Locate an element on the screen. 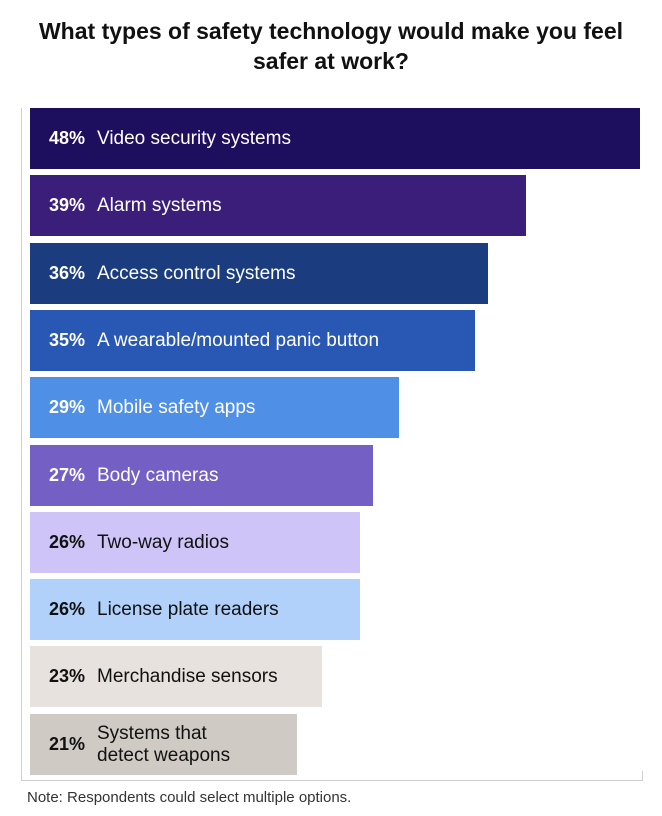  bar-value-label: 39% is located at coordinates (67, 205).